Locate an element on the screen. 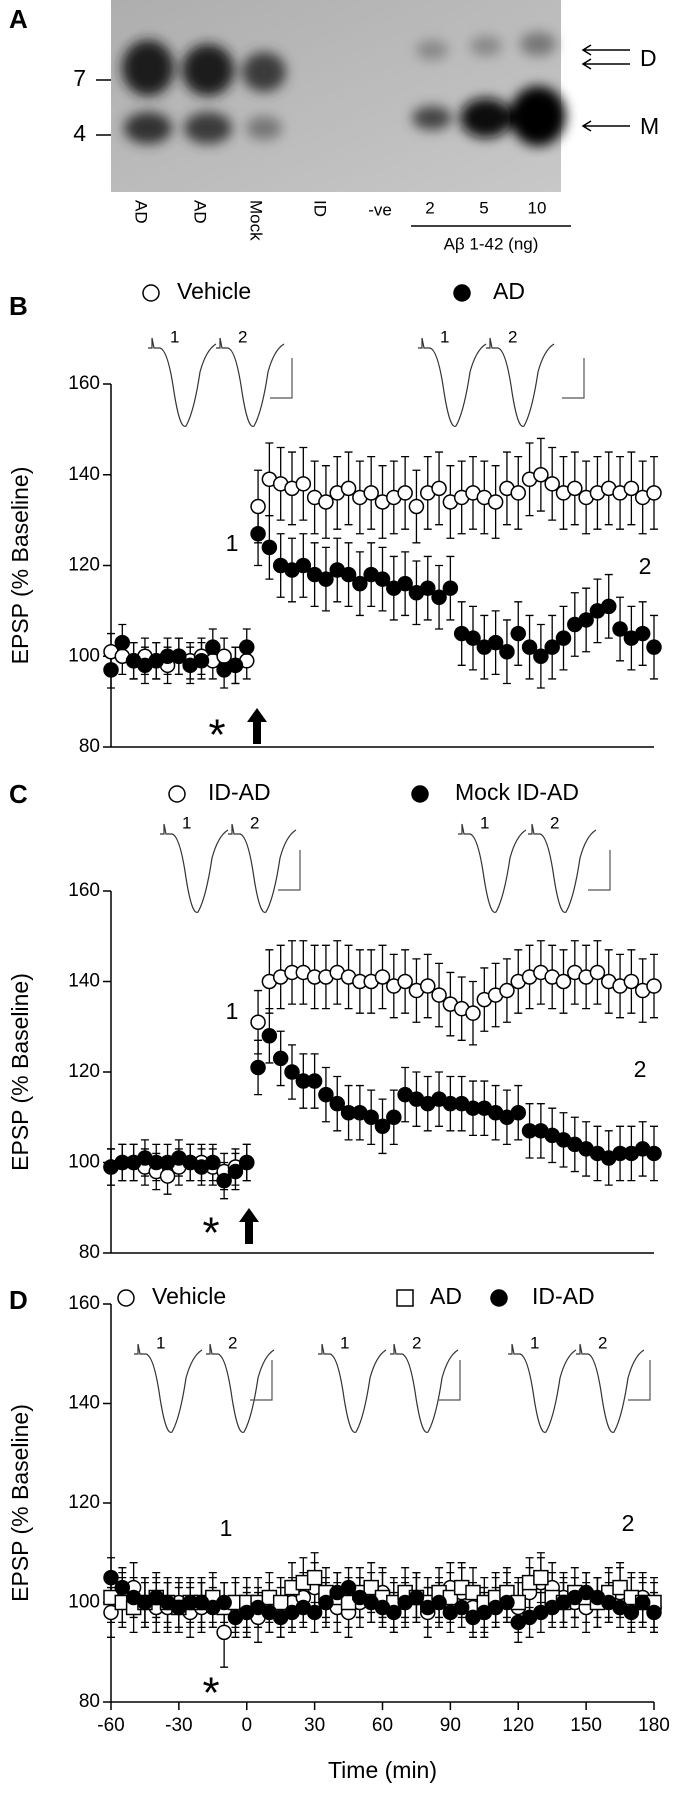  lane-label: ID is located at coordinates (320, 208).